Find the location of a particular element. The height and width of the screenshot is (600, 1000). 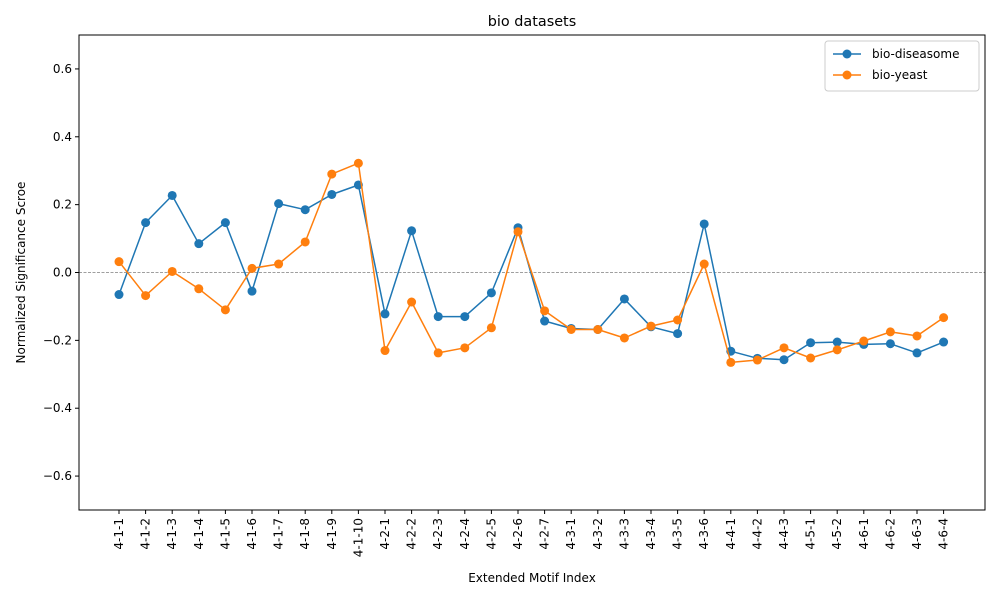

x-tick-label: 4-1-3 is located at coordinates (172, 534).